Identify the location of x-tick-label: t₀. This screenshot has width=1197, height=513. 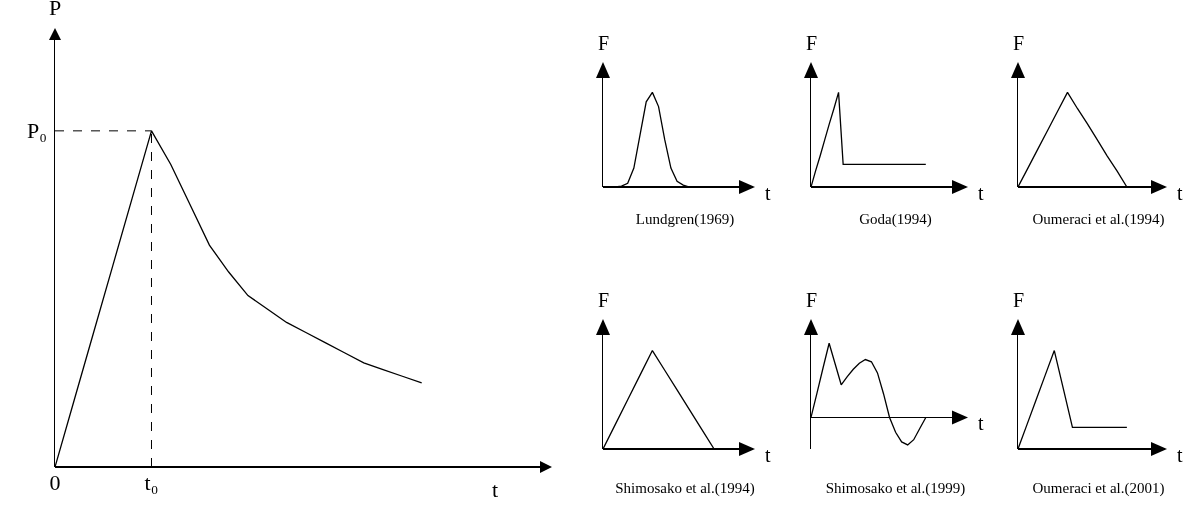
(151, 482).